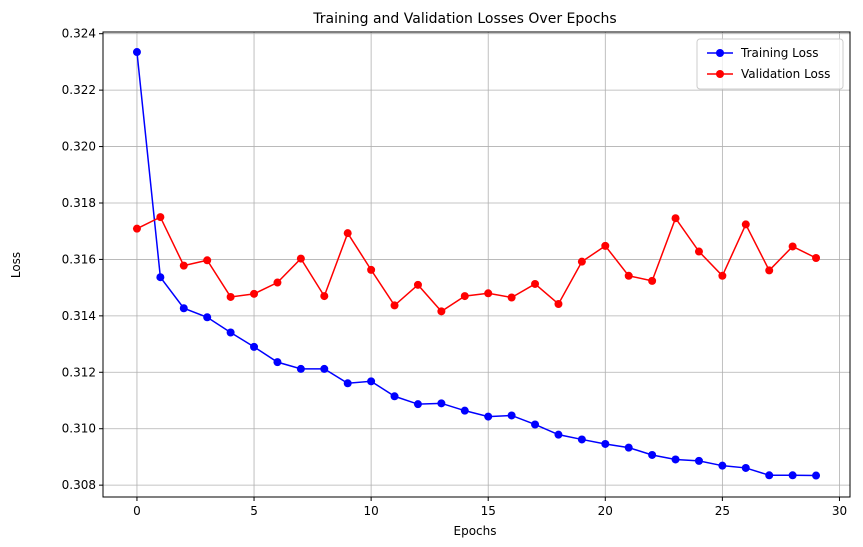 This screenshot has height=547, width=863. Describe the element at coordinates (785, 74) in the screenshot. I see `legend-label-validation-loss: Validation Loss` at that location.